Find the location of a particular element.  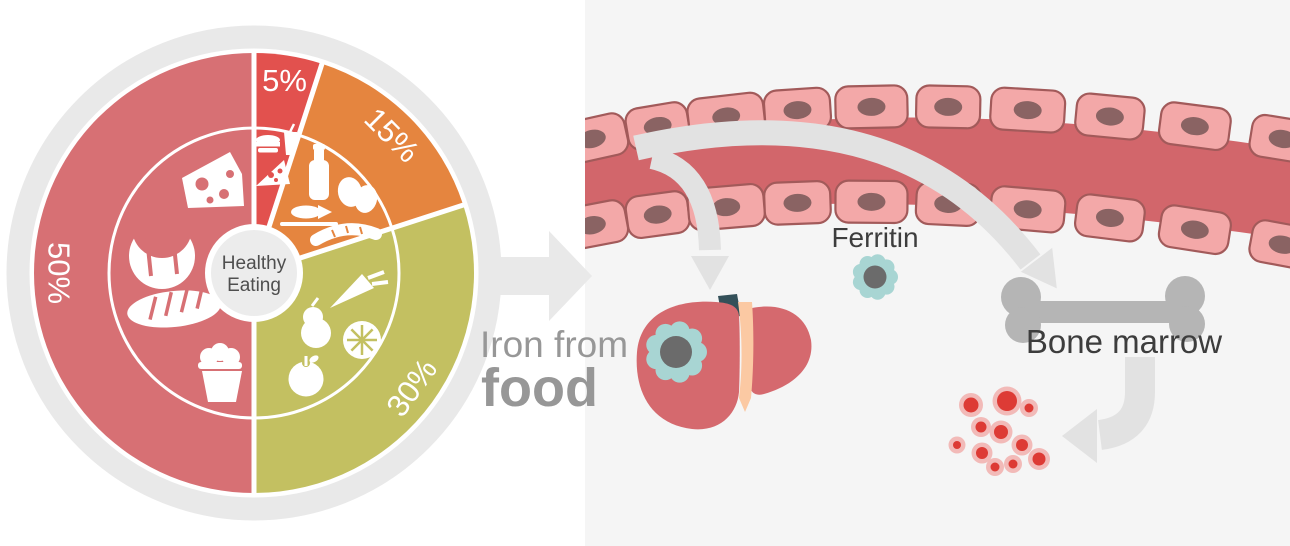

croissant-icon is located at coordinates (162, 243).